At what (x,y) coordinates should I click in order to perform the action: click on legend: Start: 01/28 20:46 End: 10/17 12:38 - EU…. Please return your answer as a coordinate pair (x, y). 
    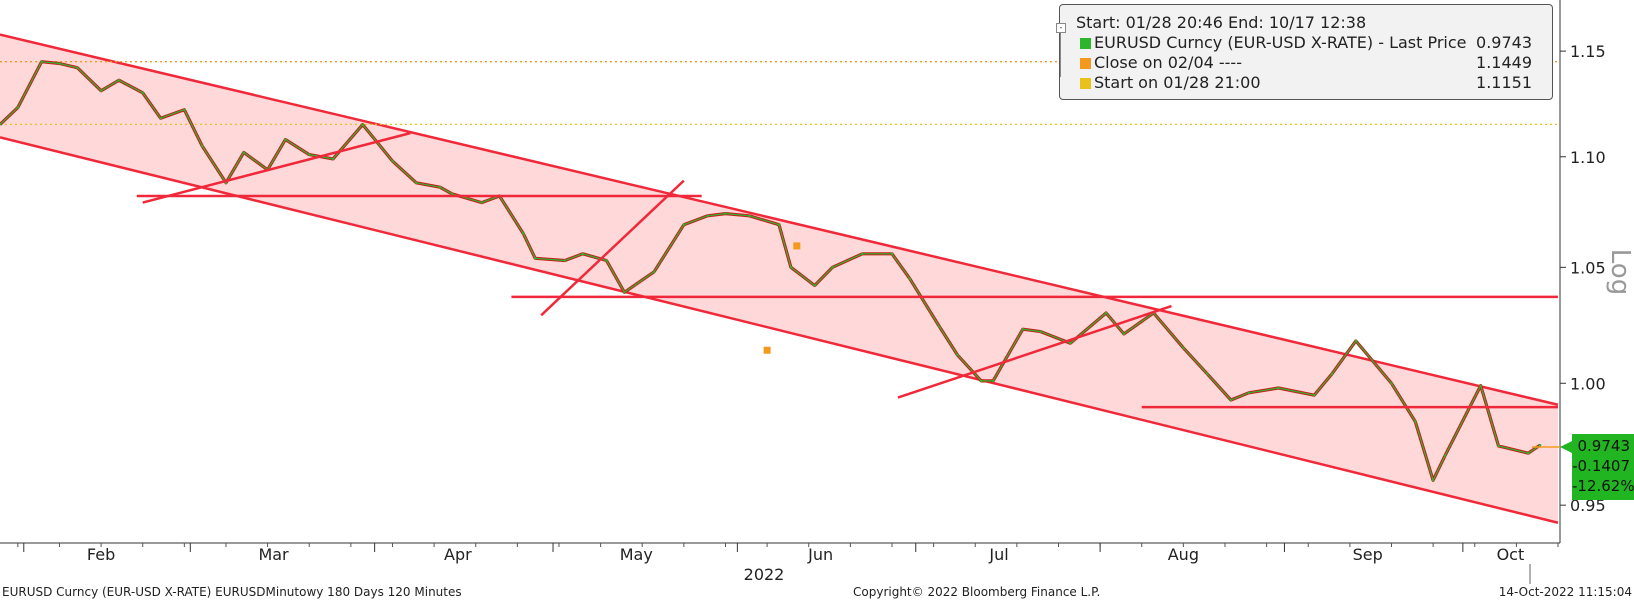
    Looking at the image, I should click on (1304, 52).